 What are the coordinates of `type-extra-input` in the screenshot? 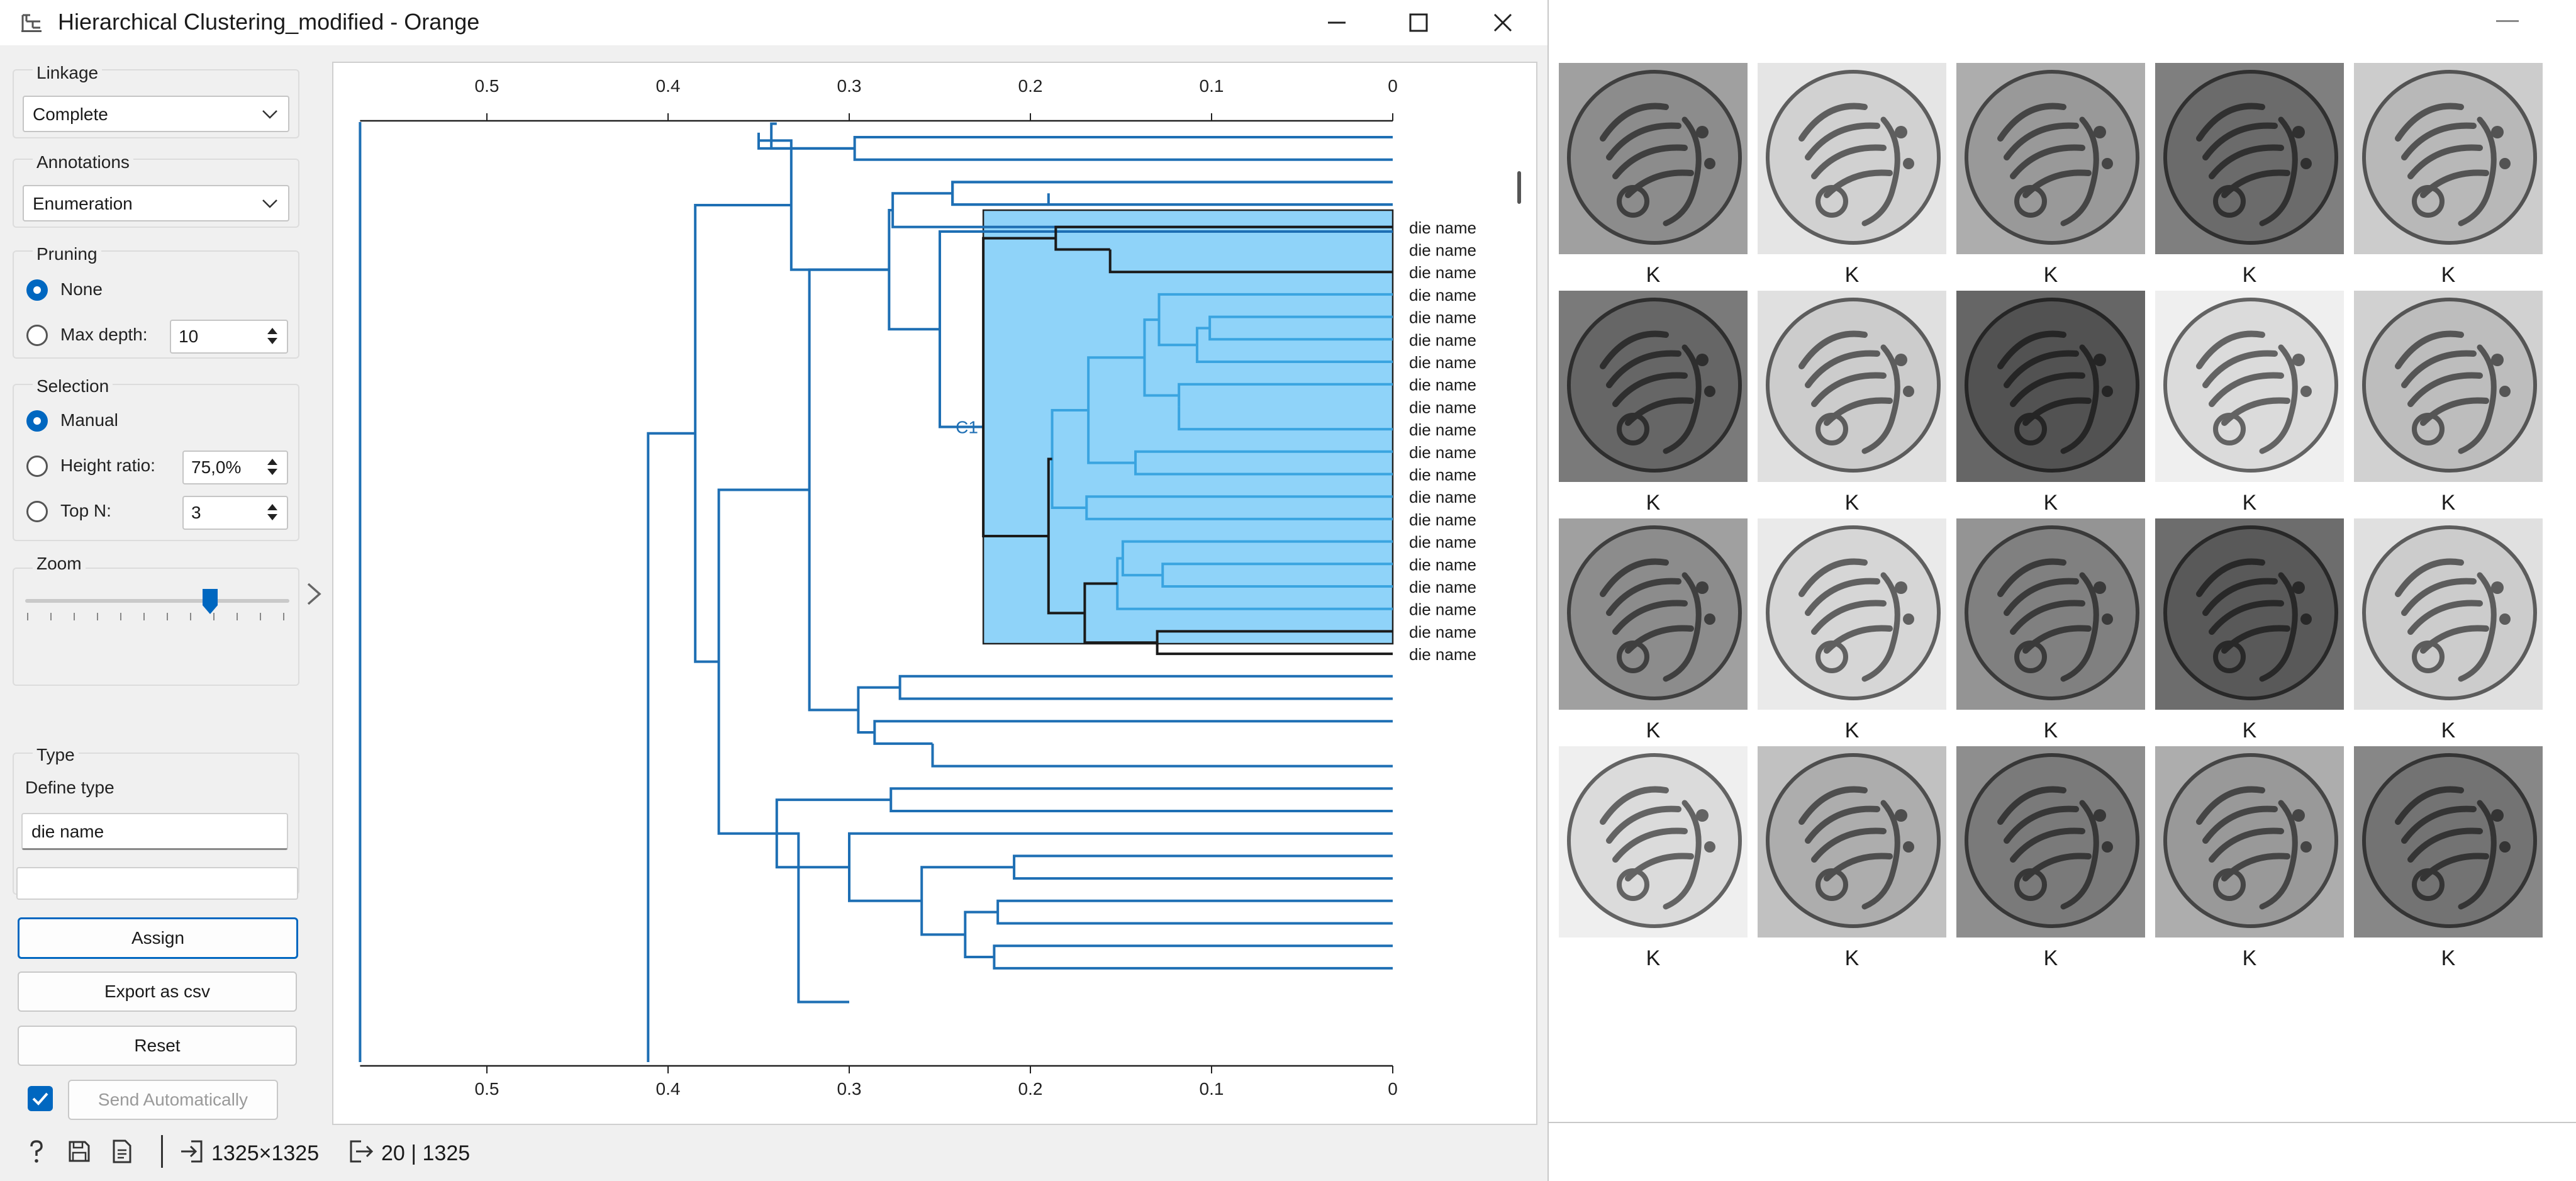 It's located at (157, 883).